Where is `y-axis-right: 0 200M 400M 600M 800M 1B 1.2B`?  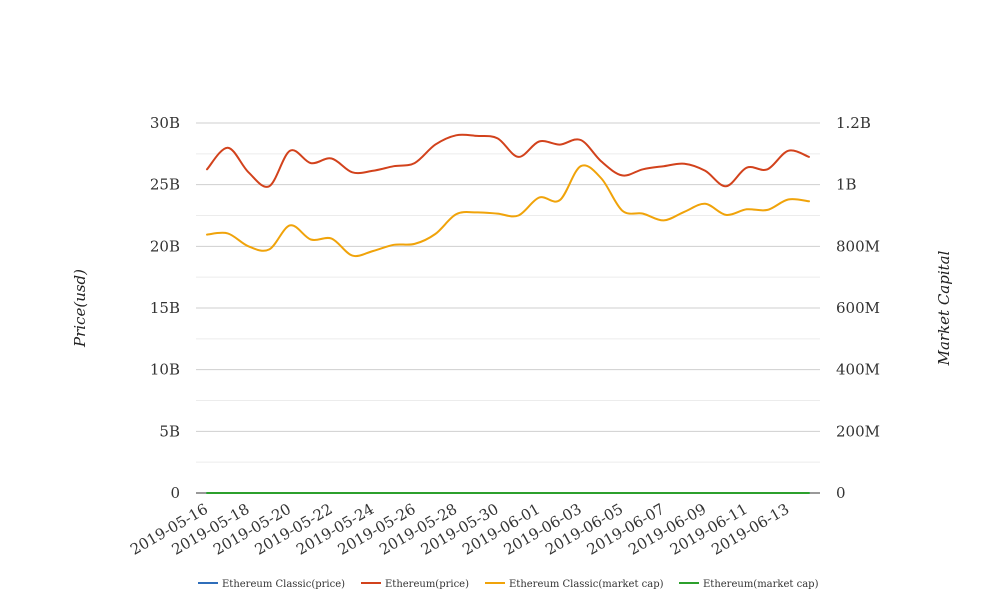 y-axis-right: 0 200M 400M 600M 800M 1B 1.2B is located at coordinates (858, 308).